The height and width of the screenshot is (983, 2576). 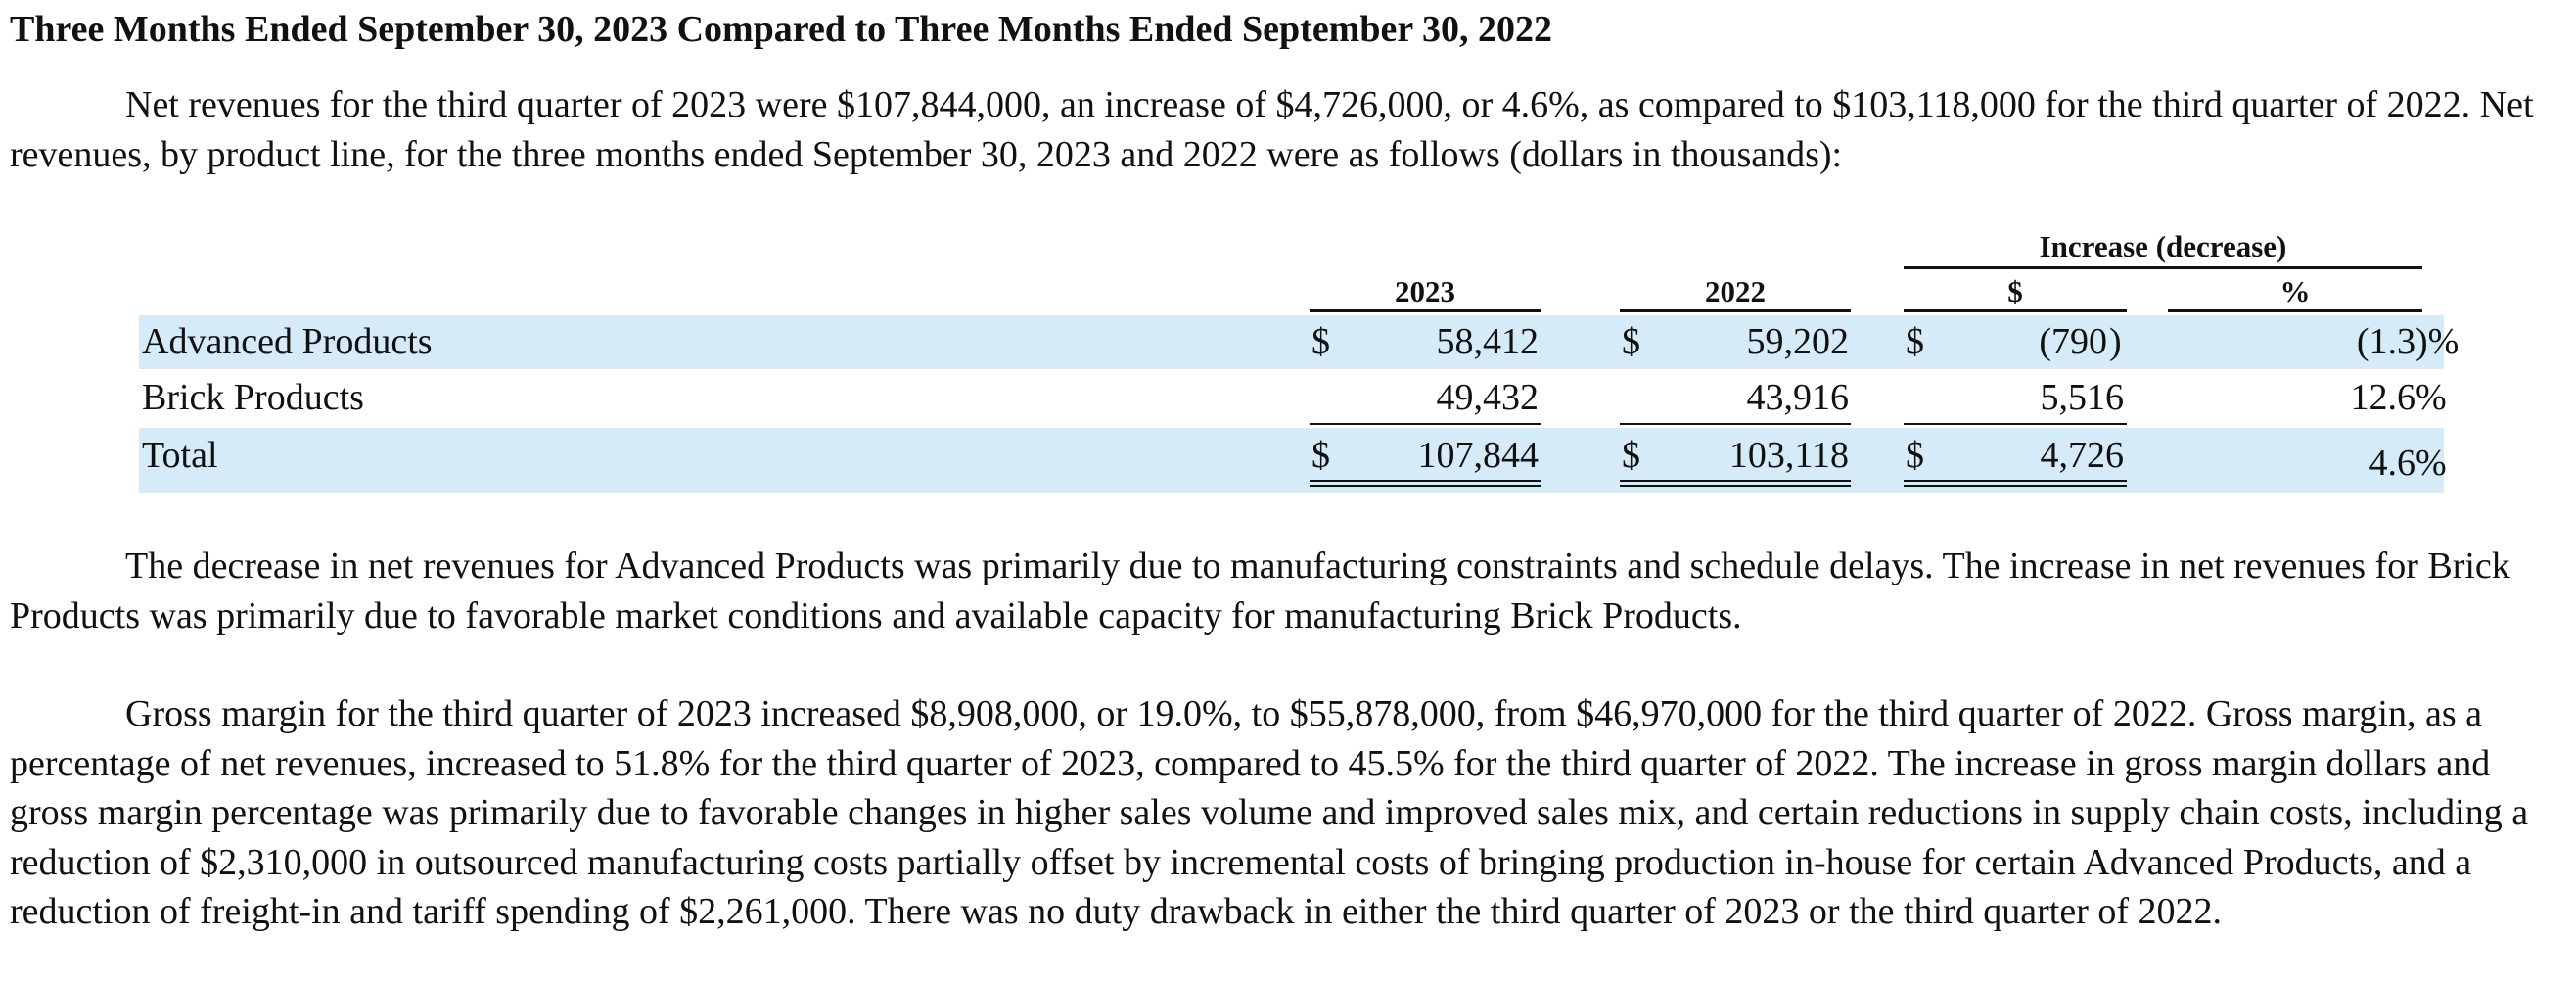 What do you see at coordinates (1292, 342) in the screenshot?
I see `row-shading-advanced` at bounding box center [1292, 342].